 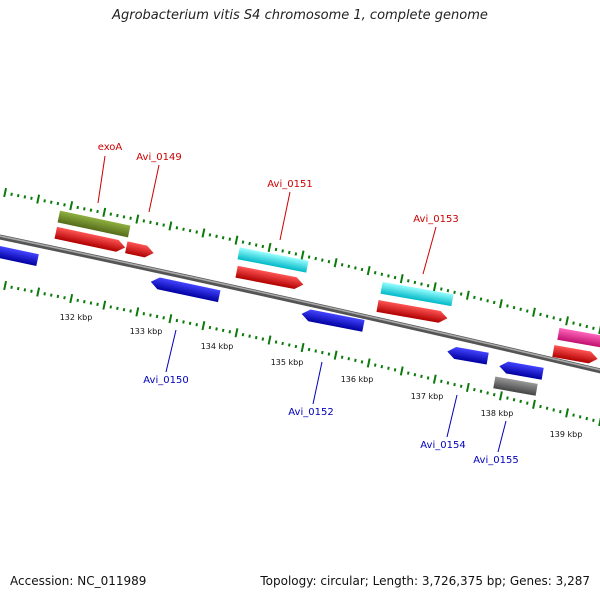 What do you see at coordinates (417, 294) in the screenshot?
I see `feature-avi-0153-cyan` at bounding box center [417, 294].